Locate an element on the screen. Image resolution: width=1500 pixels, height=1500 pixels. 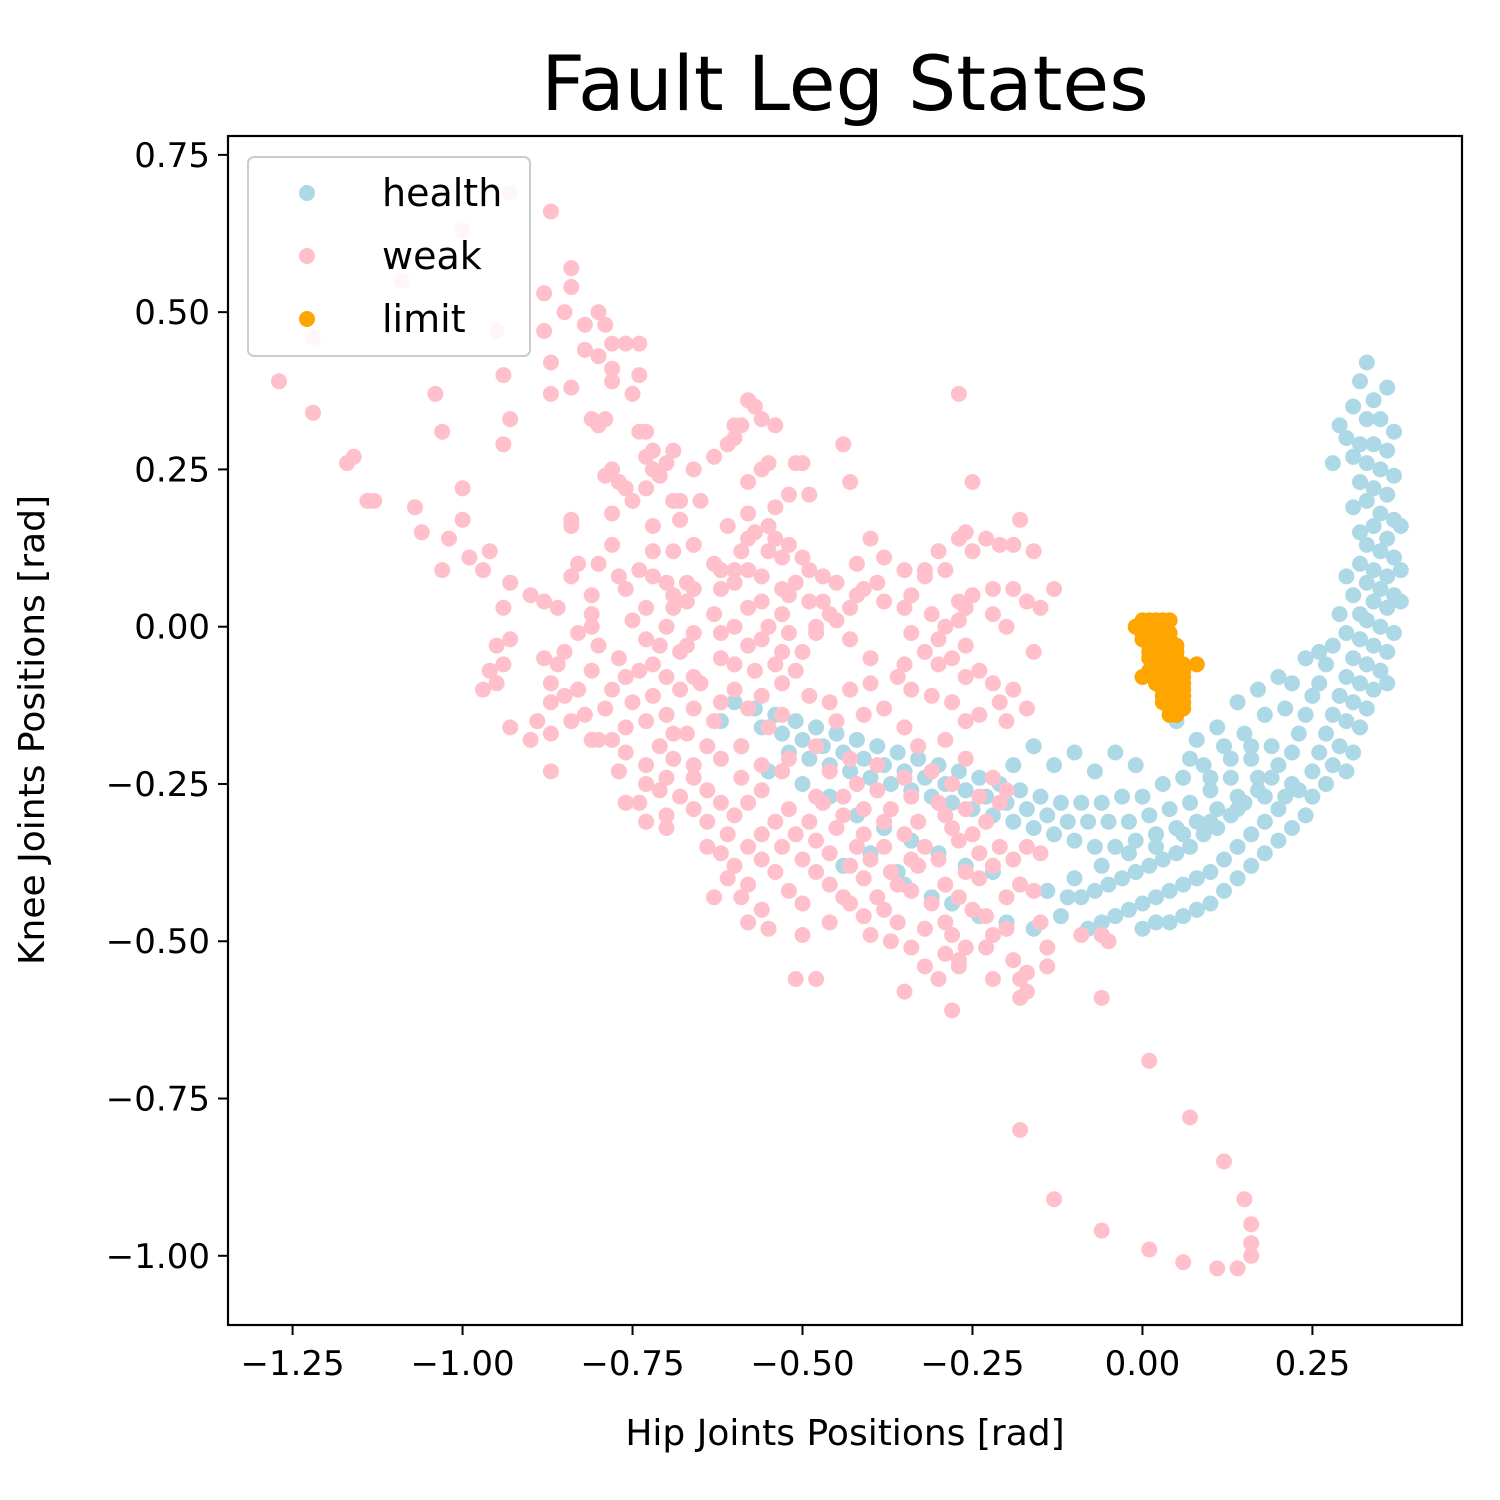
chart-title: Fault Leg States is located at coordinates (844, 83).